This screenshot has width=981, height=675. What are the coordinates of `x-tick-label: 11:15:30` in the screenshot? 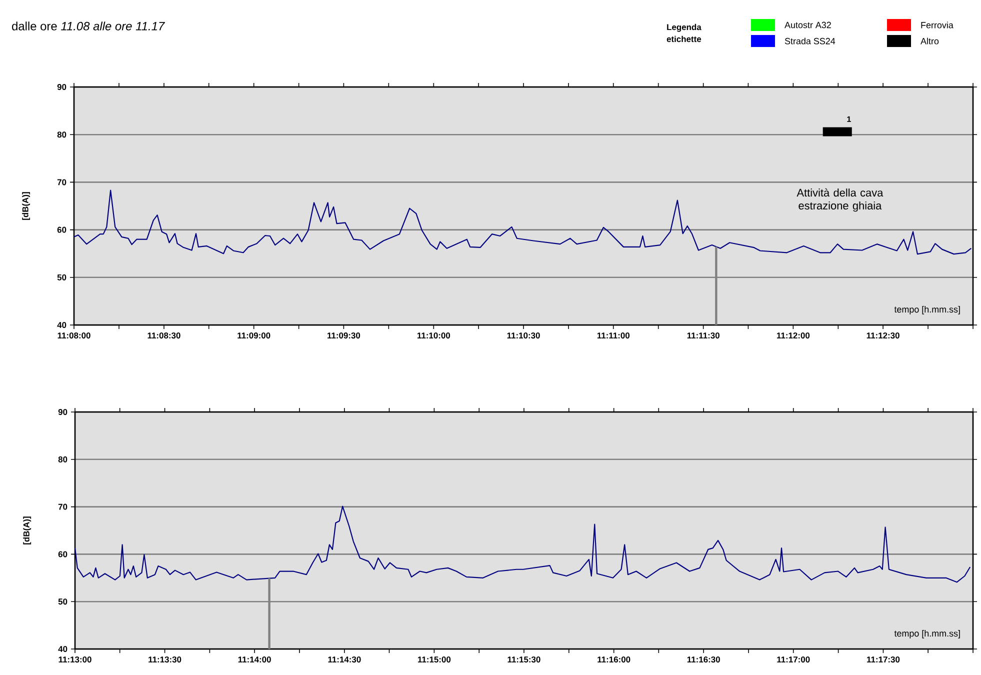 It's located at (524, 659).